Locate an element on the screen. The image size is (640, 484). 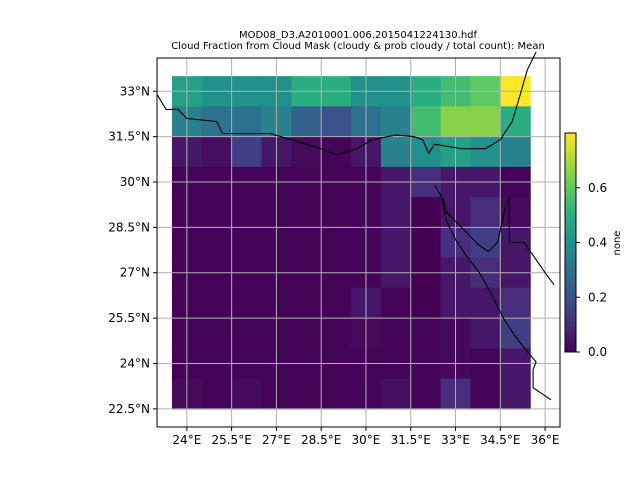
x-tick-label: 24°E is located at coordinates (186, 440).